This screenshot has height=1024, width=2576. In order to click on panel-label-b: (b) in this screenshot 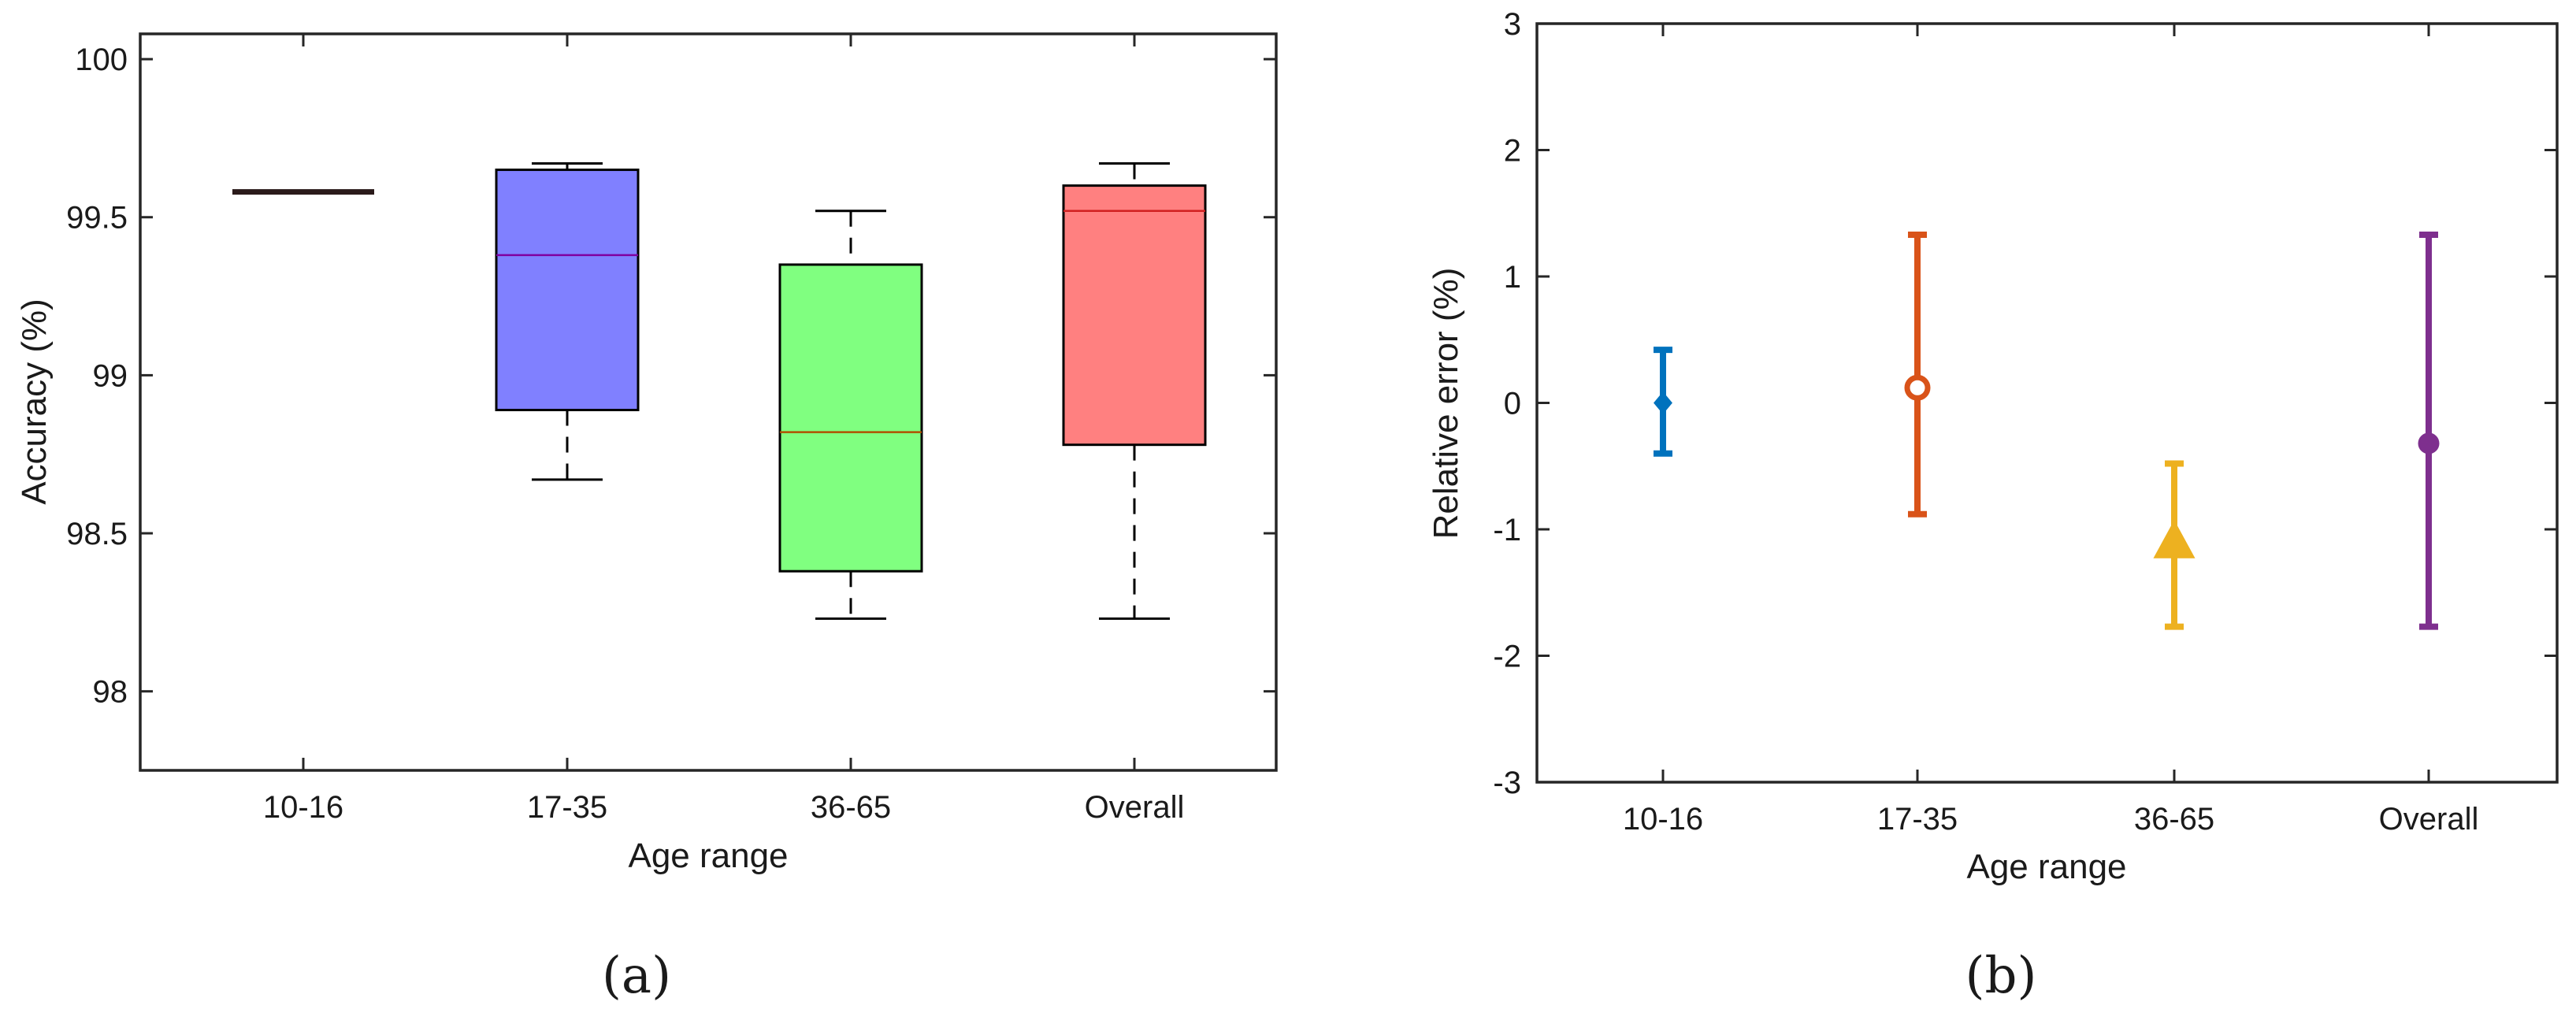, I will do `click(2001, 976)`.